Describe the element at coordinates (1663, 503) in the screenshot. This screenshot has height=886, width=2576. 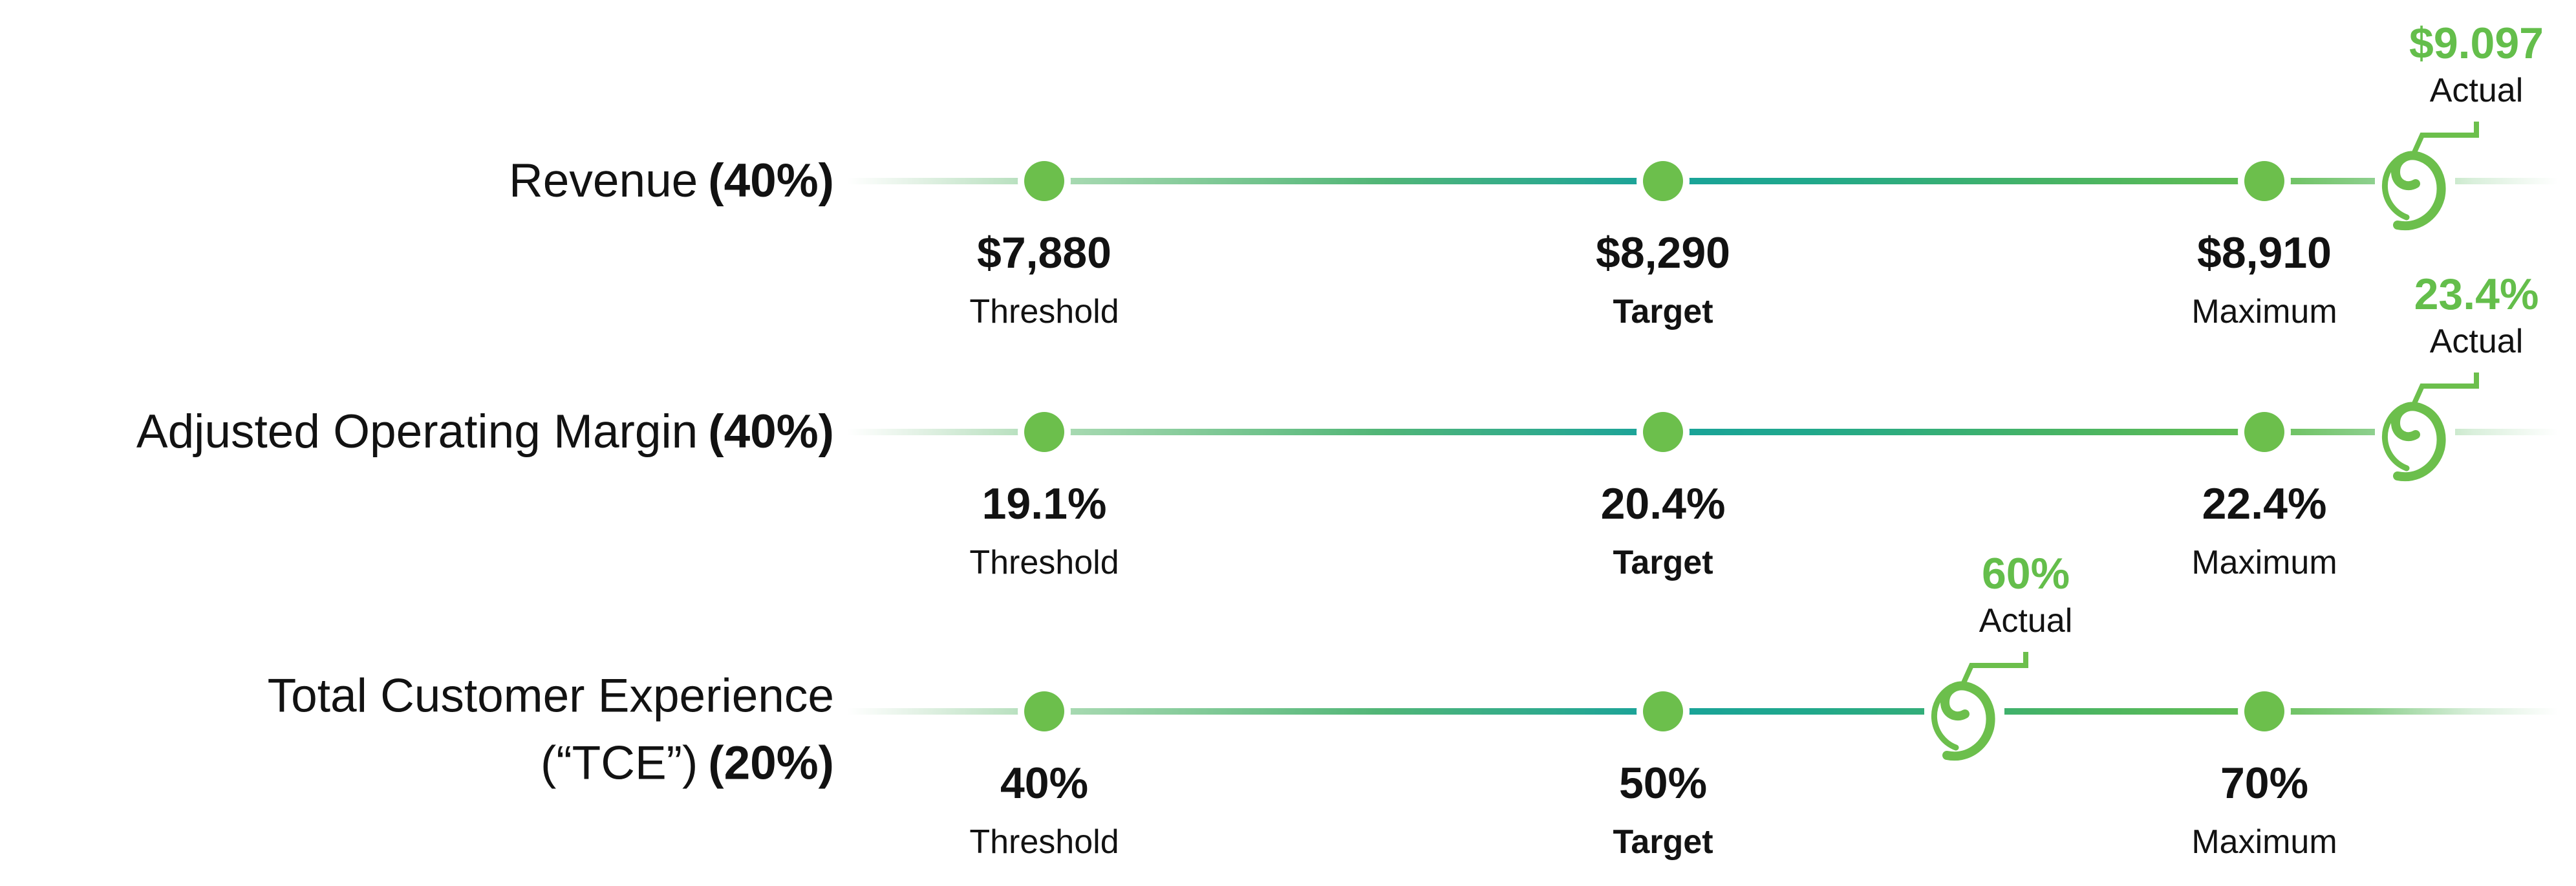
I see `target-value: 20.4%` at that location.